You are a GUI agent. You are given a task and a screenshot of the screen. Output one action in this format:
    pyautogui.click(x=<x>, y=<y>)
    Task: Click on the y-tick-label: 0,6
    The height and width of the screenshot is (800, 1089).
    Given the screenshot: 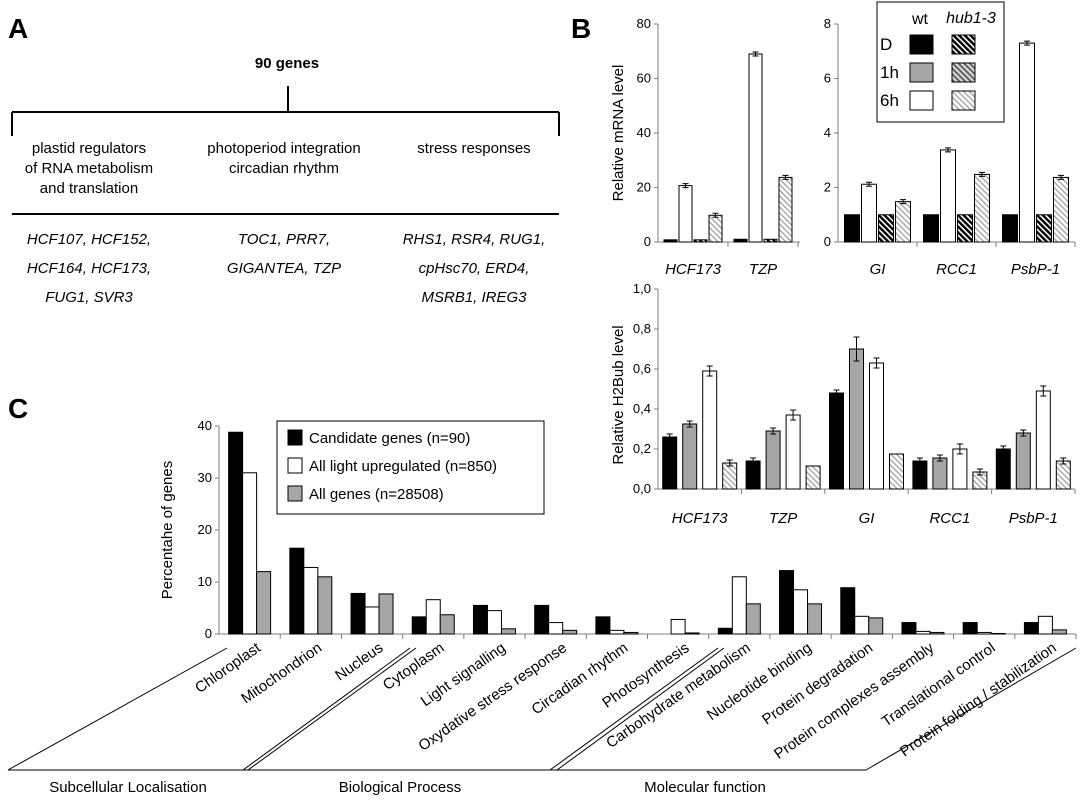 What is the action you would take?
    pyautogui.click(x=642, y=368)
    